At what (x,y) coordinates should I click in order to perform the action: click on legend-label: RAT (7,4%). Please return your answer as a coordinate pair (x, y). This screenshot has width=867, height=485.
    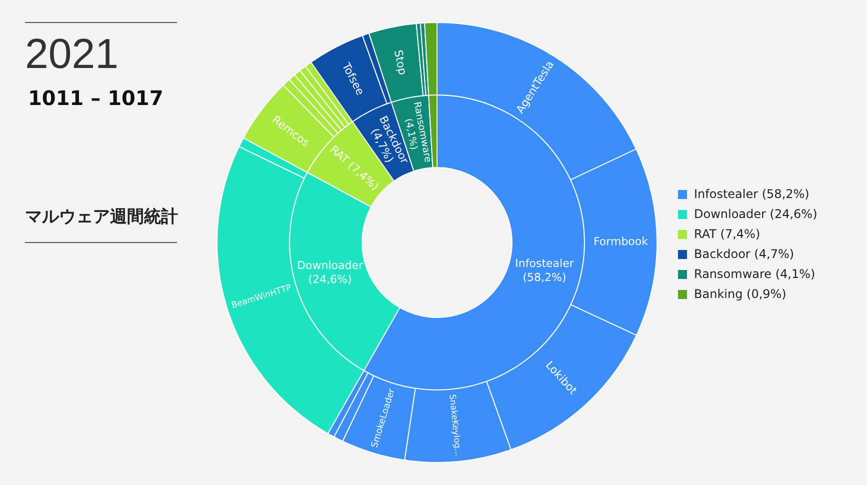
    Looking at the image, I should click on (727, 234).